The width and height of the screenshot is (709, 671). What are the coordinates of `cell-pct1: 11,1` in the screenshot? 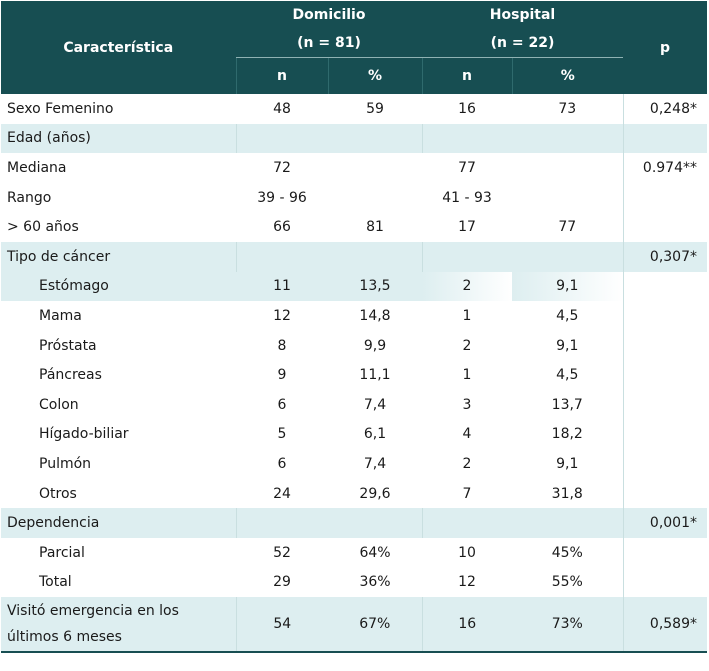 It's located at (375, 375).